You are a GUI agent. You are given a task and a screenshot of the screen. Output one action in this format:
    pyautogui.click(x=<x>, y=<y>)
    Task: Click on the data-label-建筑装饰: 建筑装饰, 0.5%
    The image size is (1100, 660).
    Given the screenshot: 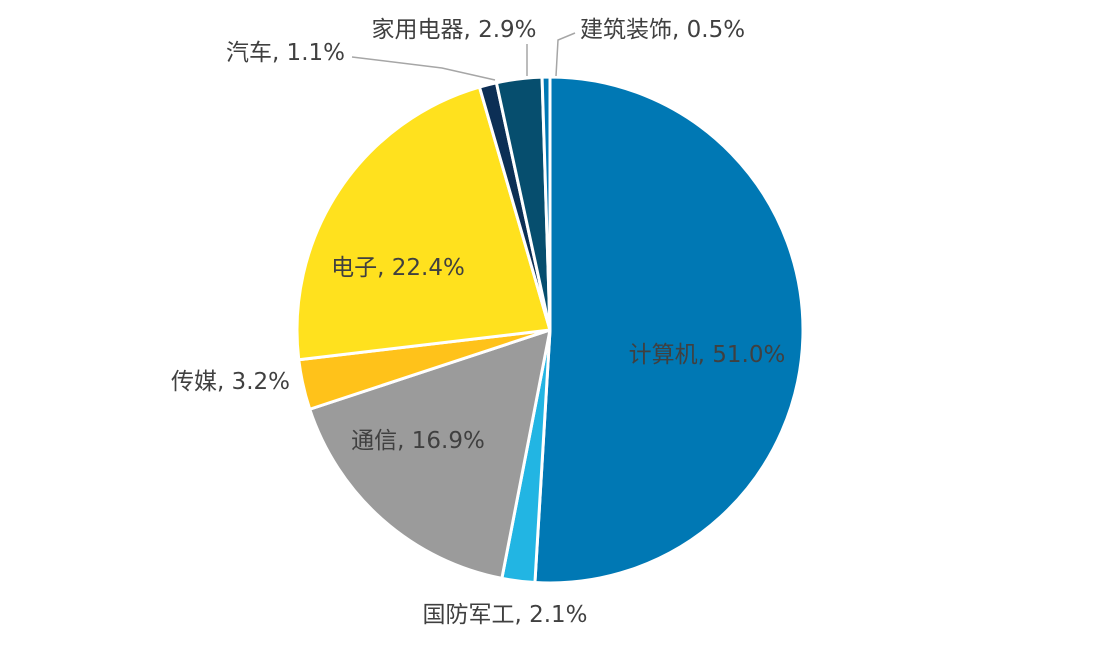 What is the action you would take?
    pyautogui.click(x=662, y=30)
    